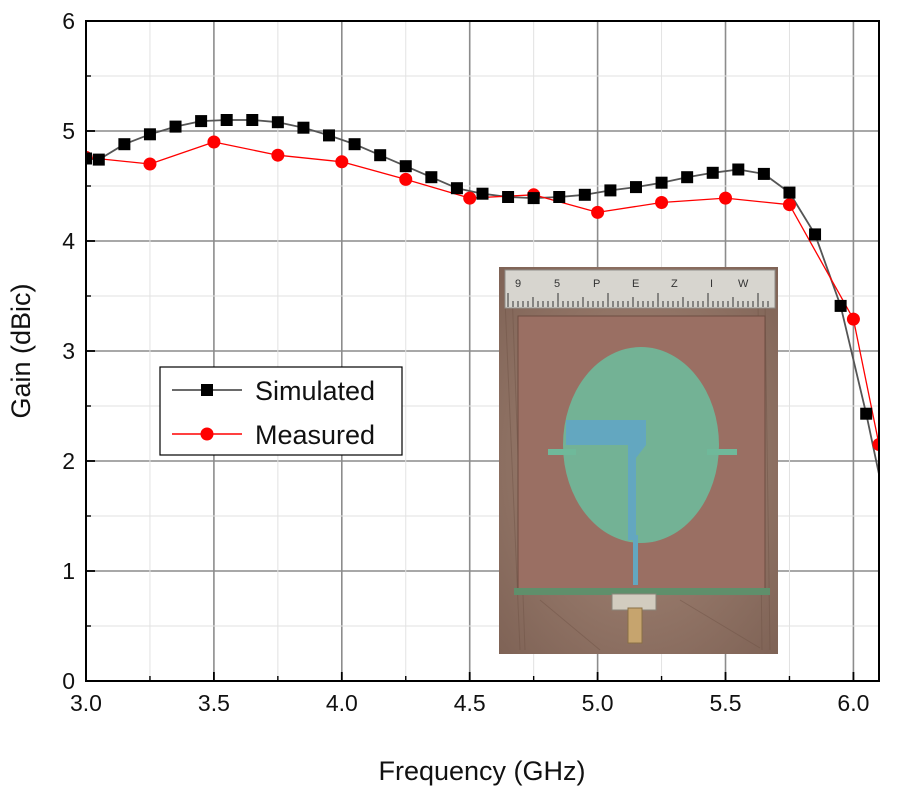  I want to click on pcb-board, so click(642, 479).